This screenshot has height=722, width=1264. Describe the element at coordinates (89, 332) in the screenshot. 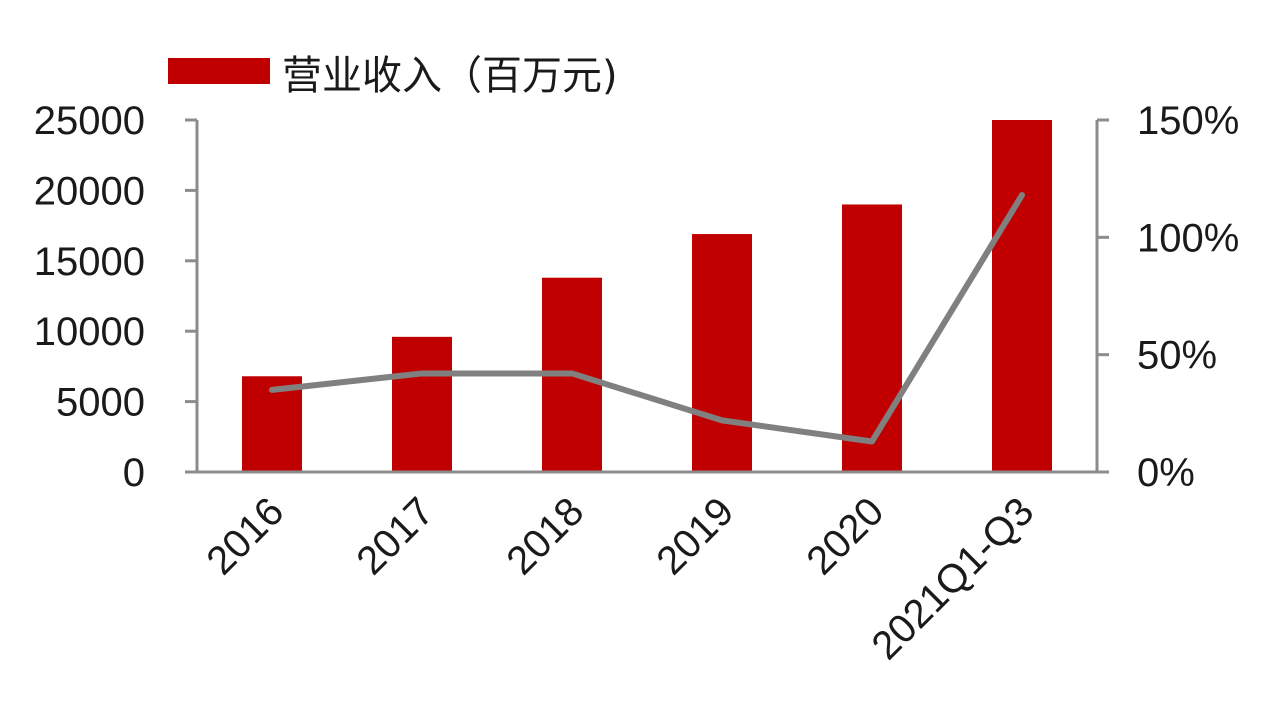

I see `left-axis-tick-label: 10000` at that location.